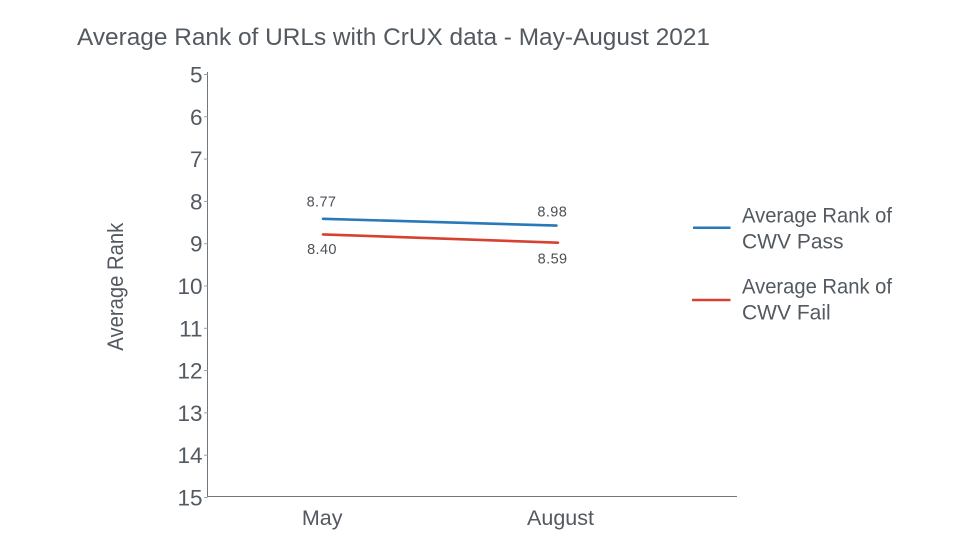  I want to click on svg-text: CWV Pass, so click(793, 242).